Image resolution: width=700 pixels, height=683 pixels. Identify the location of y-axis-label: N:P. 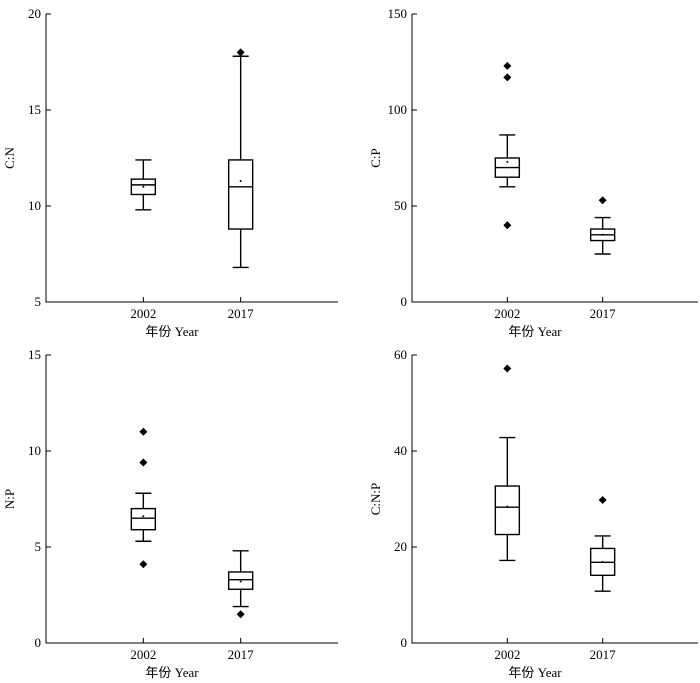
(9, 499).